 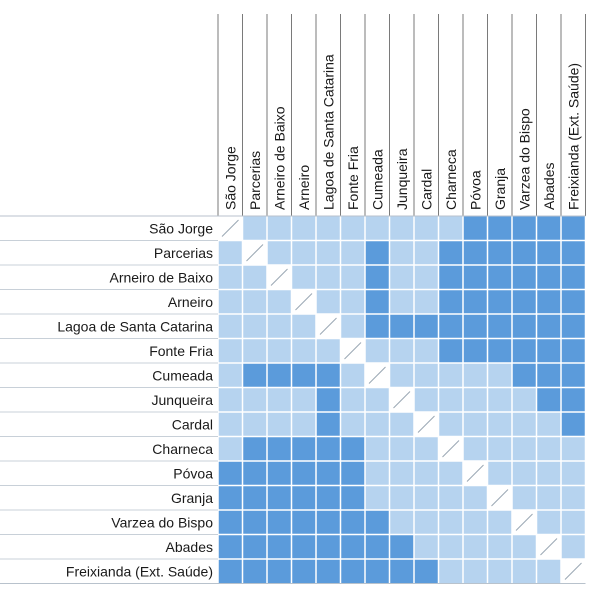 I want to click on row-label: Póvoa, so click(x=193, y=473).